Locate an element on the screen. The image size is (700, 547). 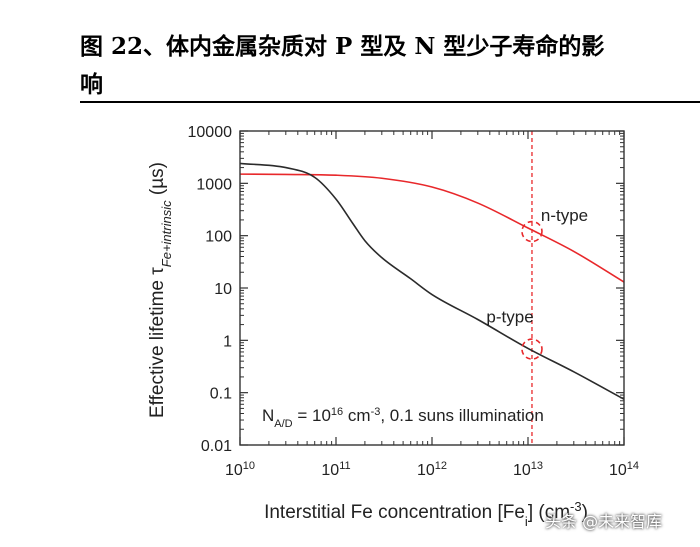
x-tick-label: 1012 is located at coordinates (432, 469).